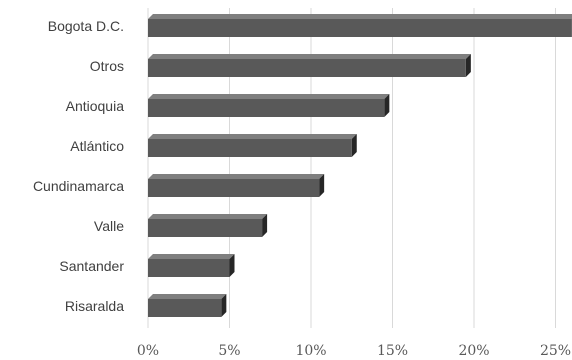  Describe the element at coordinates (354, 351) in the screenshot. I see `x-tick-labels: 0% 5% 10% 15% 20% 25%` at that location.